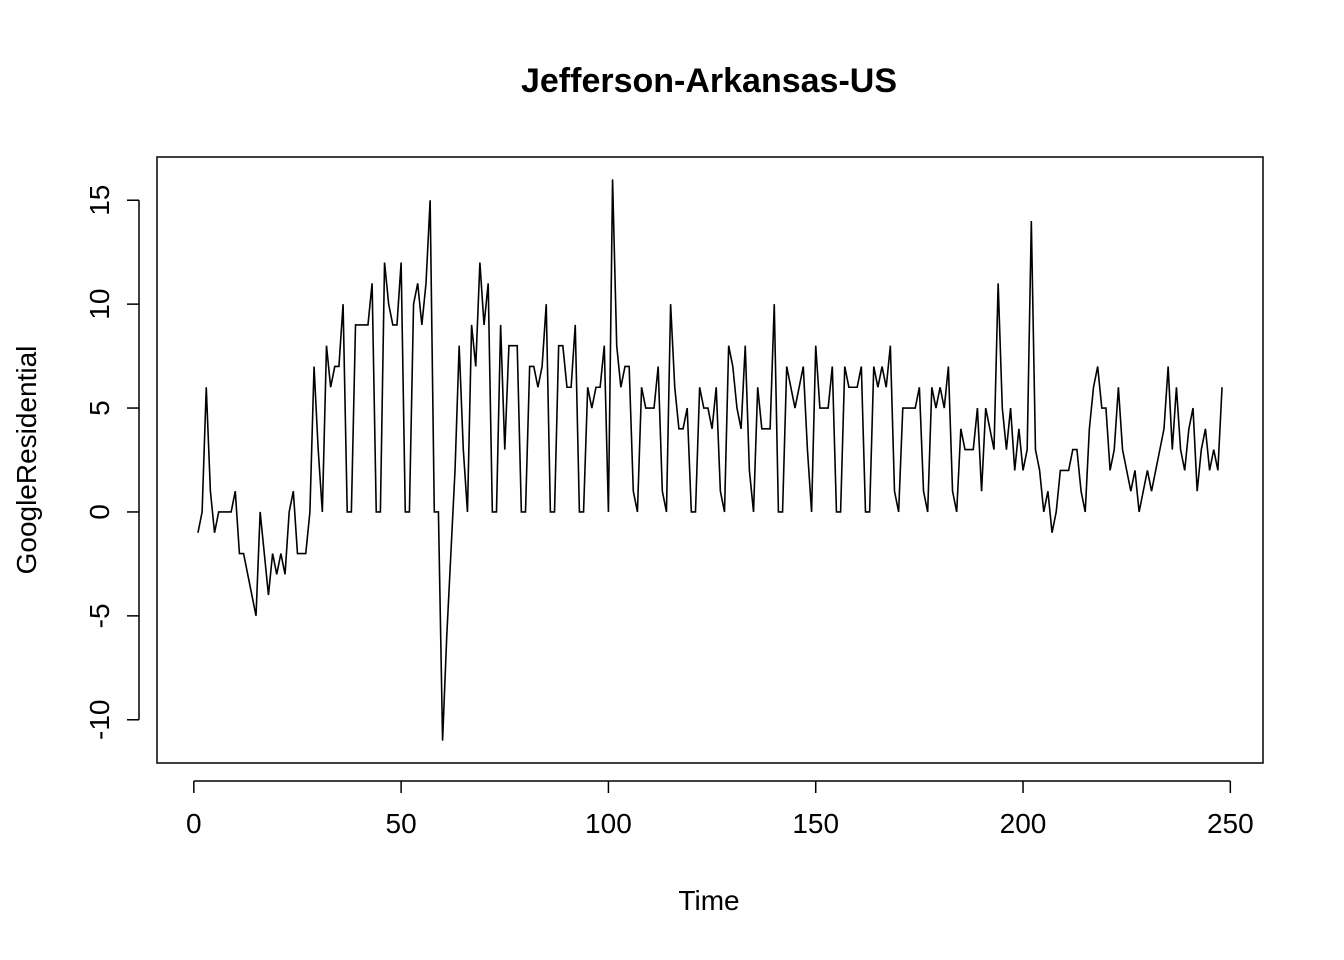 Image resolution: width=1344 pixels, height=960 pixels. I want to click on y-tick-label: -5, so click(99, 615).